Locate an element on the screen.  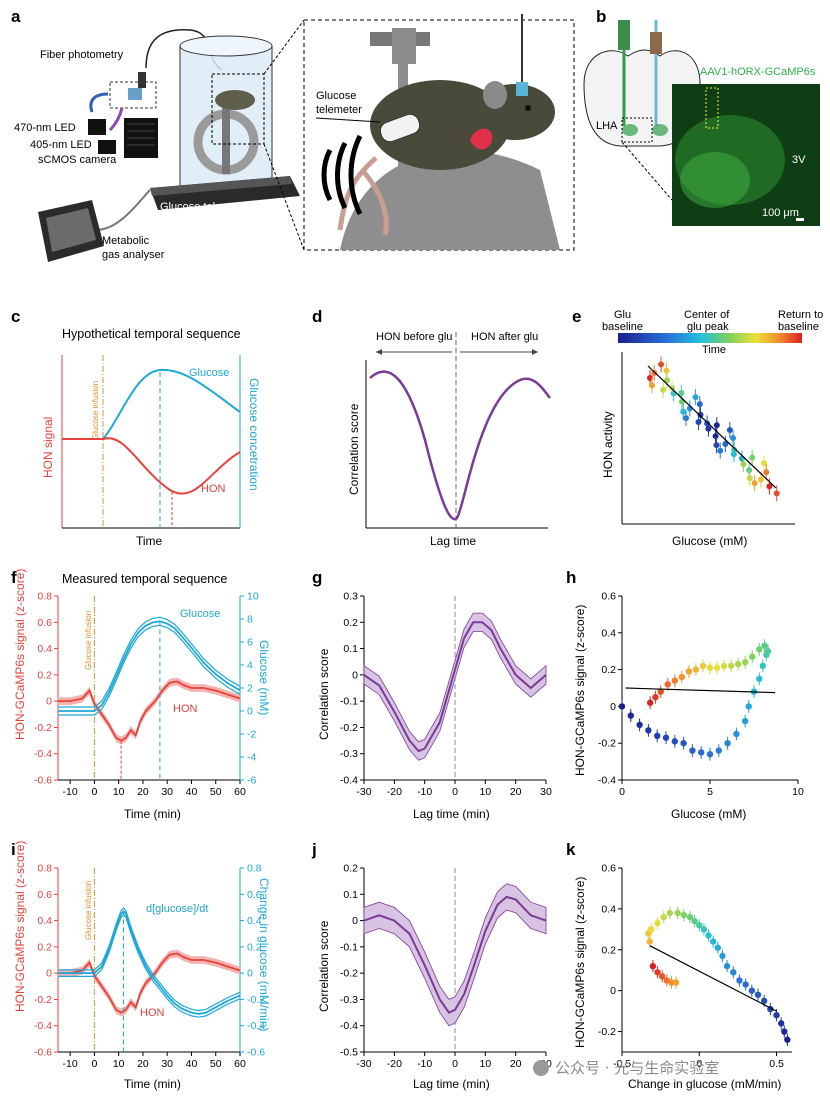
gas-label-2: gas analyser is located at coordinates (133, 255).